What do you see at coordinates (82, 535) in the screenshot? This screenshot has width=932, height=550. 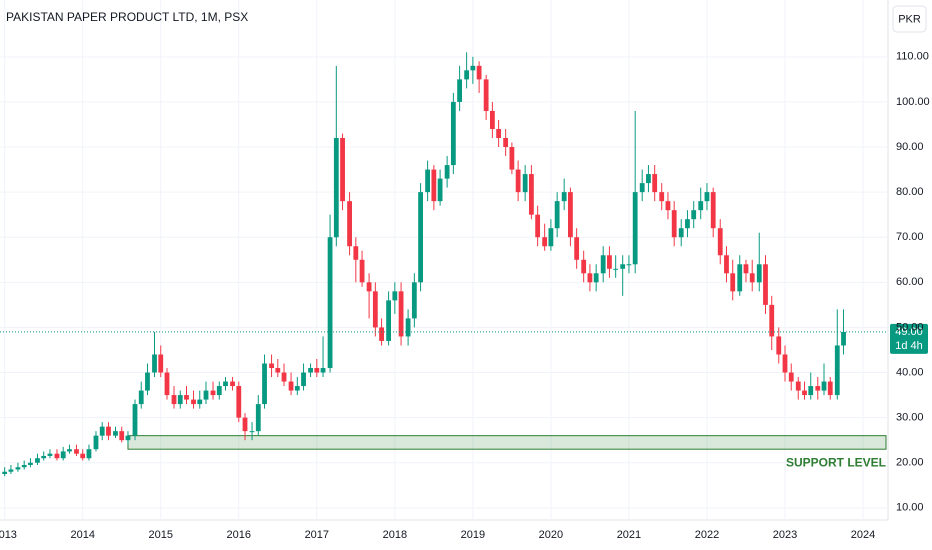 I see `x-tick-label: 2014` at bounding box center [82, 535].